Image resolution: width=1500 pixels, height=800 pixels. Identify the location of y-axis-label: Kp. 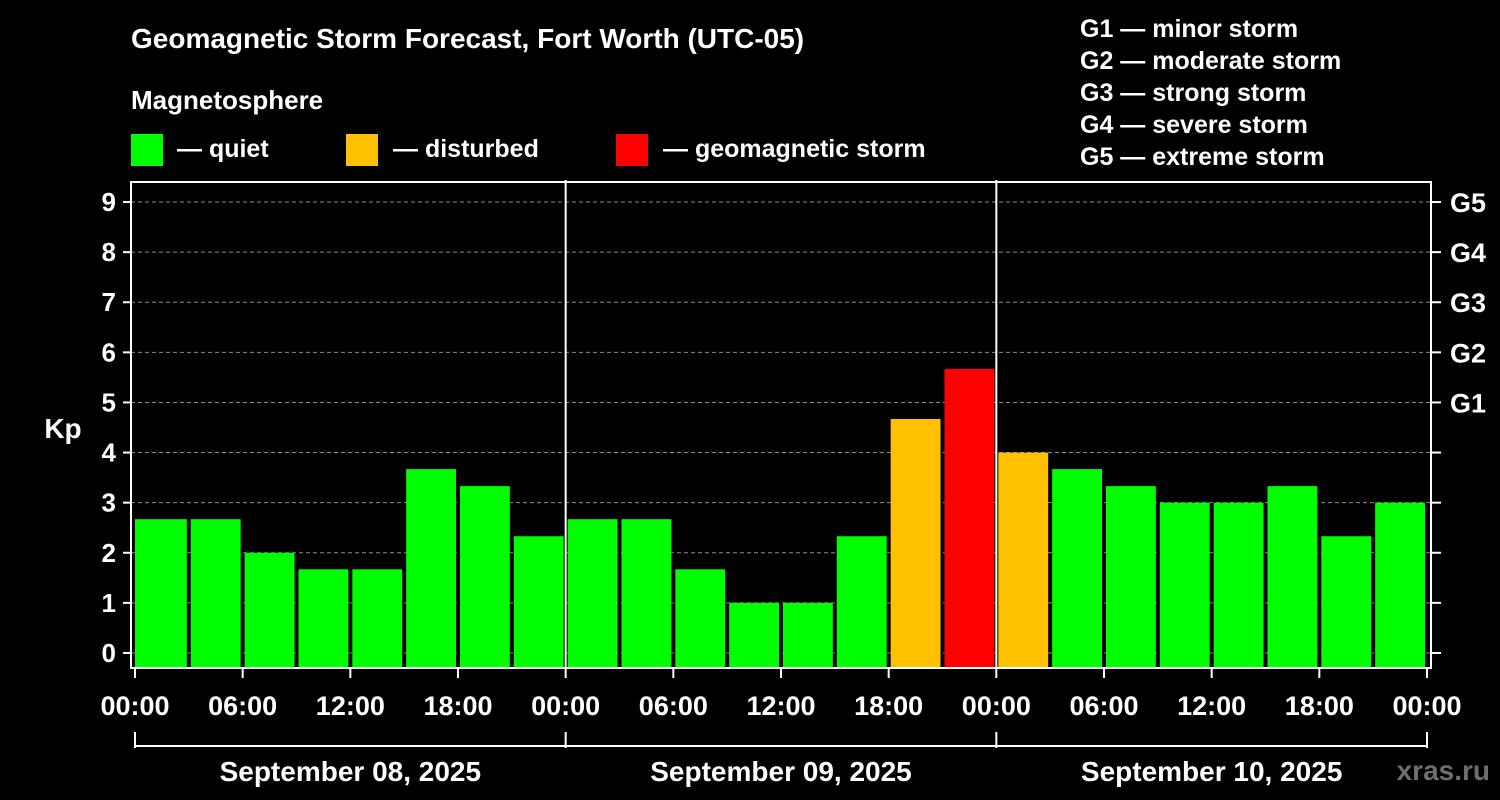
(62, 428).